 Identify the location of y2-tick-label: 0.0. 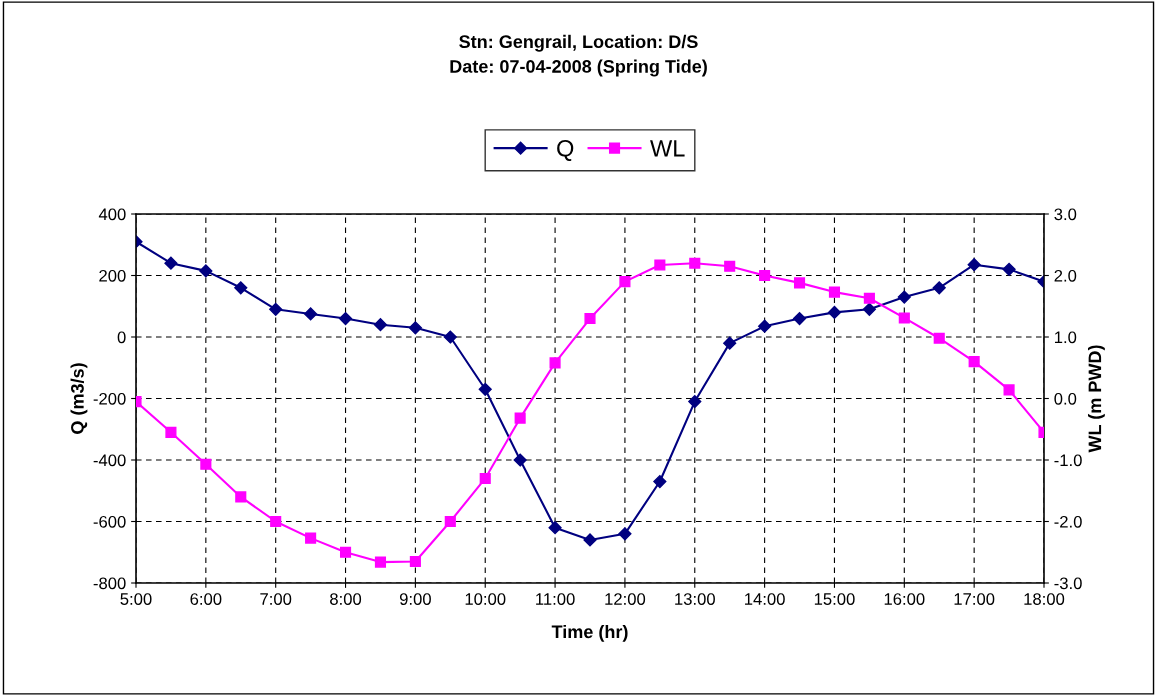
(1065, 398).